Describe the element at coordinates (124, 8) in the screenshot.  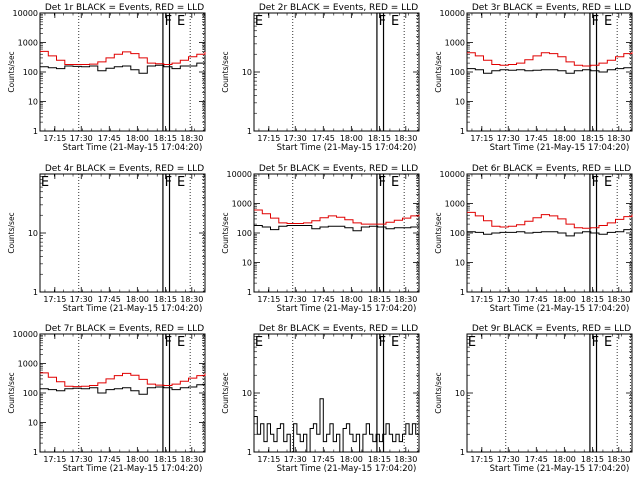
I see `panel-title: Det 1r BLACK = Events, RED = LLD` at that location.